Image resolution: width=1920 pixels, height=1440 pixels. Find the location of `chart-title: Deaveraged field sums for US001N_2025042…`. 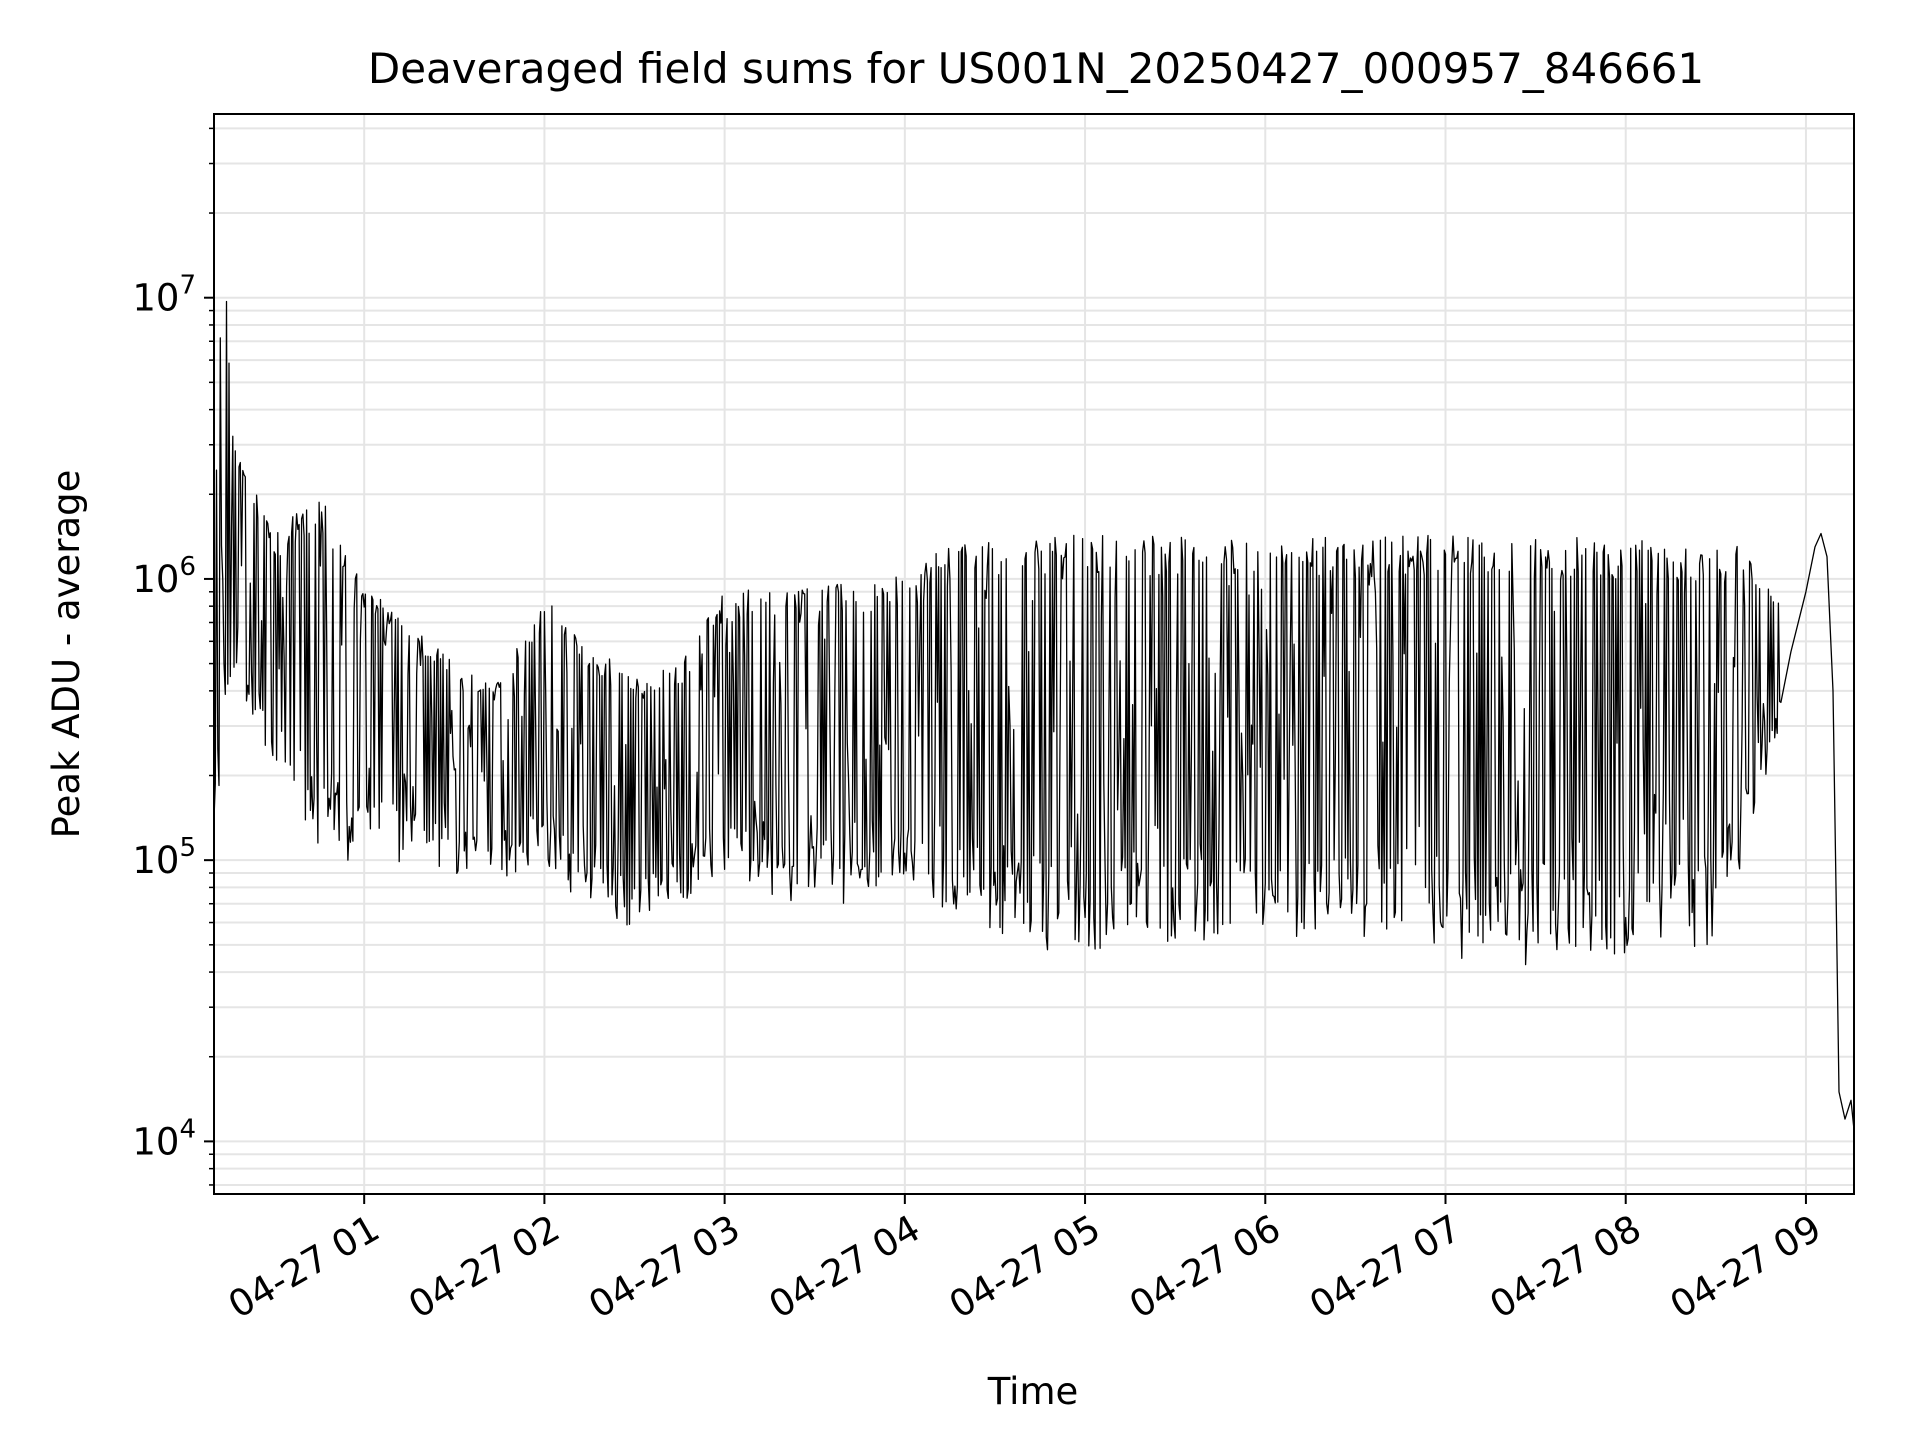

chart-title: Deaveraged field sums for US001N_2025042… is located at coordinates (1036, 68).